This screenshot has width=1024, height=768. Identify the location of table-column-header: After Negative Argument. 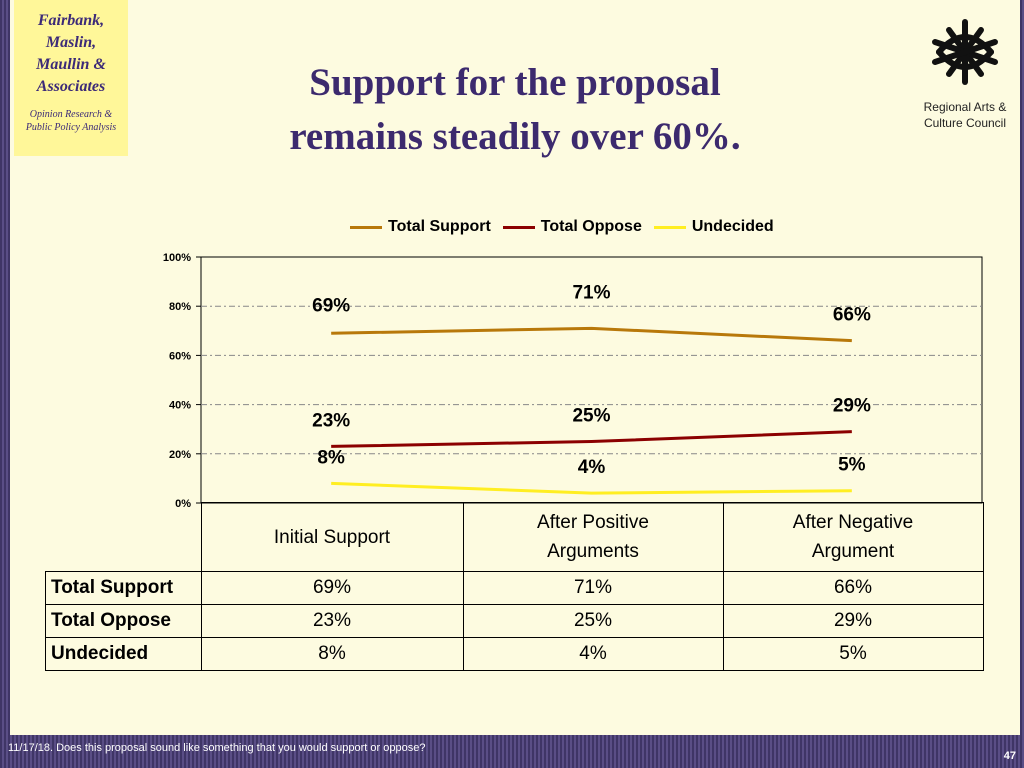
(853, 537).